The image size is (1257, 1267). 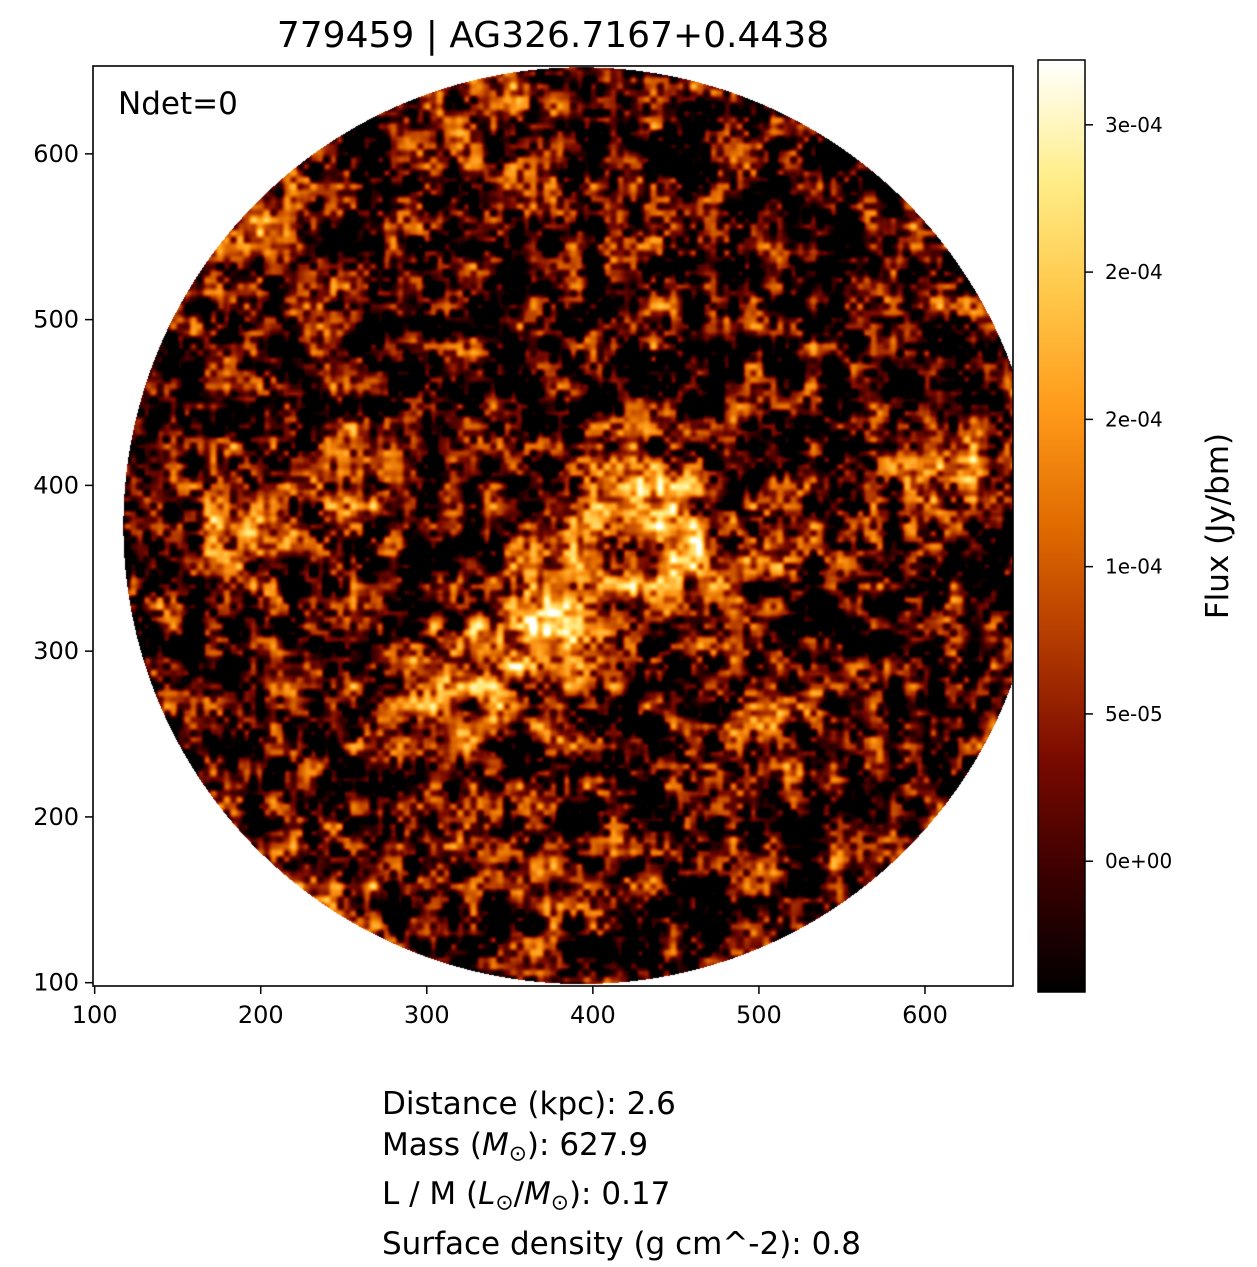 What do you see at coordinates (621, 1243) in the screenshot?
I see `surface-density-line: Surface density (g cm^-2): 0.8` at bounding box center [621, 1243].